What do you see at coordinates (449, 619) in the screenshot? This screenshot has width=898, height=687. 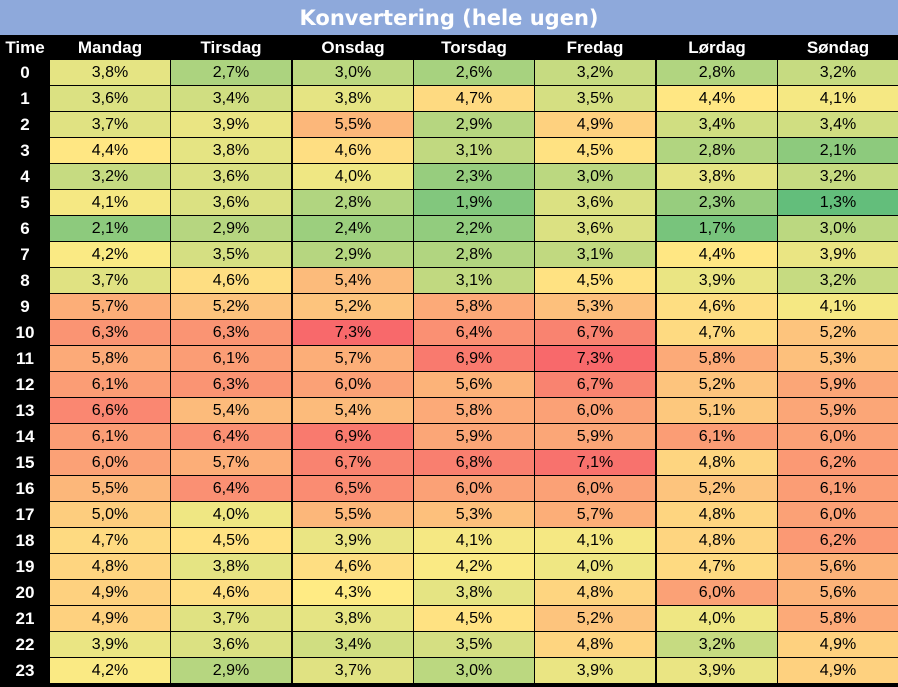 I see `heatmap-row: 21 4,9% 3,7% 3,8% 4,5% 5,2% 4,0% 5,8%` at bounding box center [449, 619].